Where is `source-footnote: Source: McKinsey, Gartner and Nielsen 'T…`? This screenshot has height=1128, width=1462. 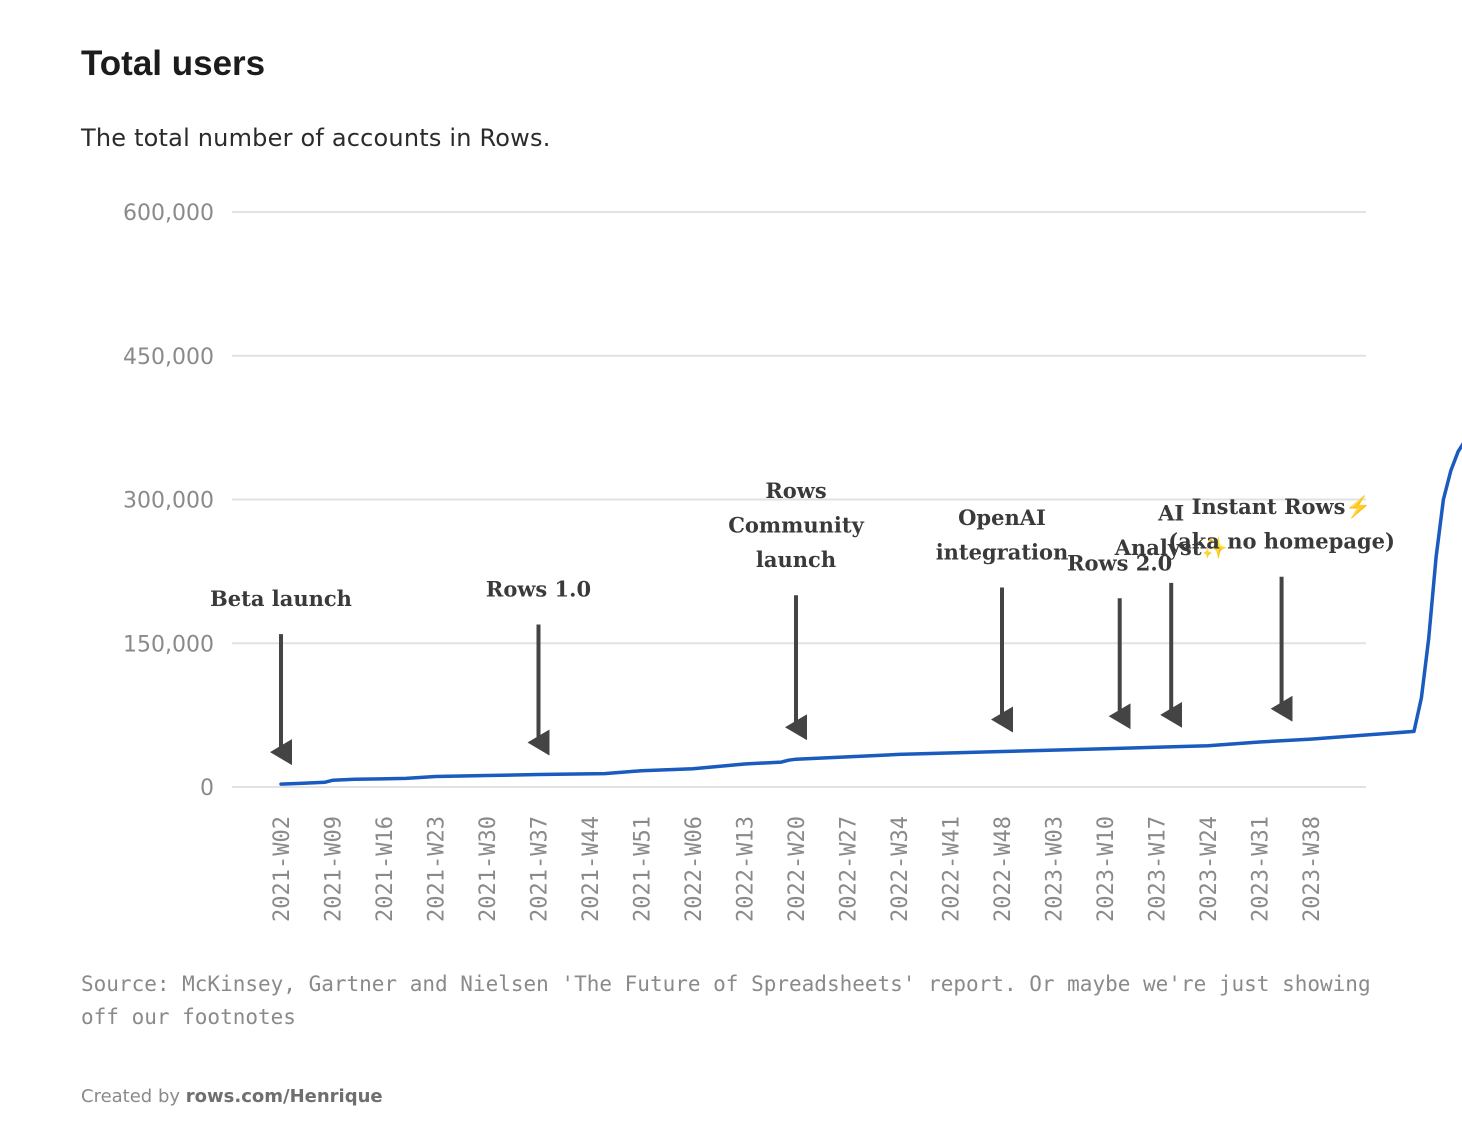
source-footnote: Source: McKinsey, Gartner and Nielsen 'T… is located at coordinates (726, 1000).